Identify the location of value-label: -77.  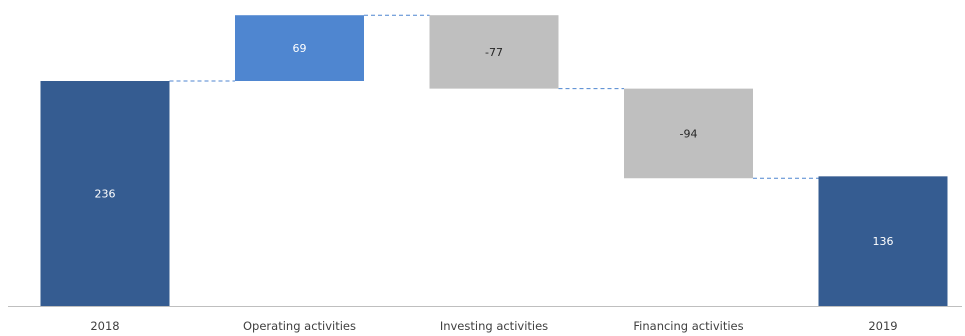
(494, 52).